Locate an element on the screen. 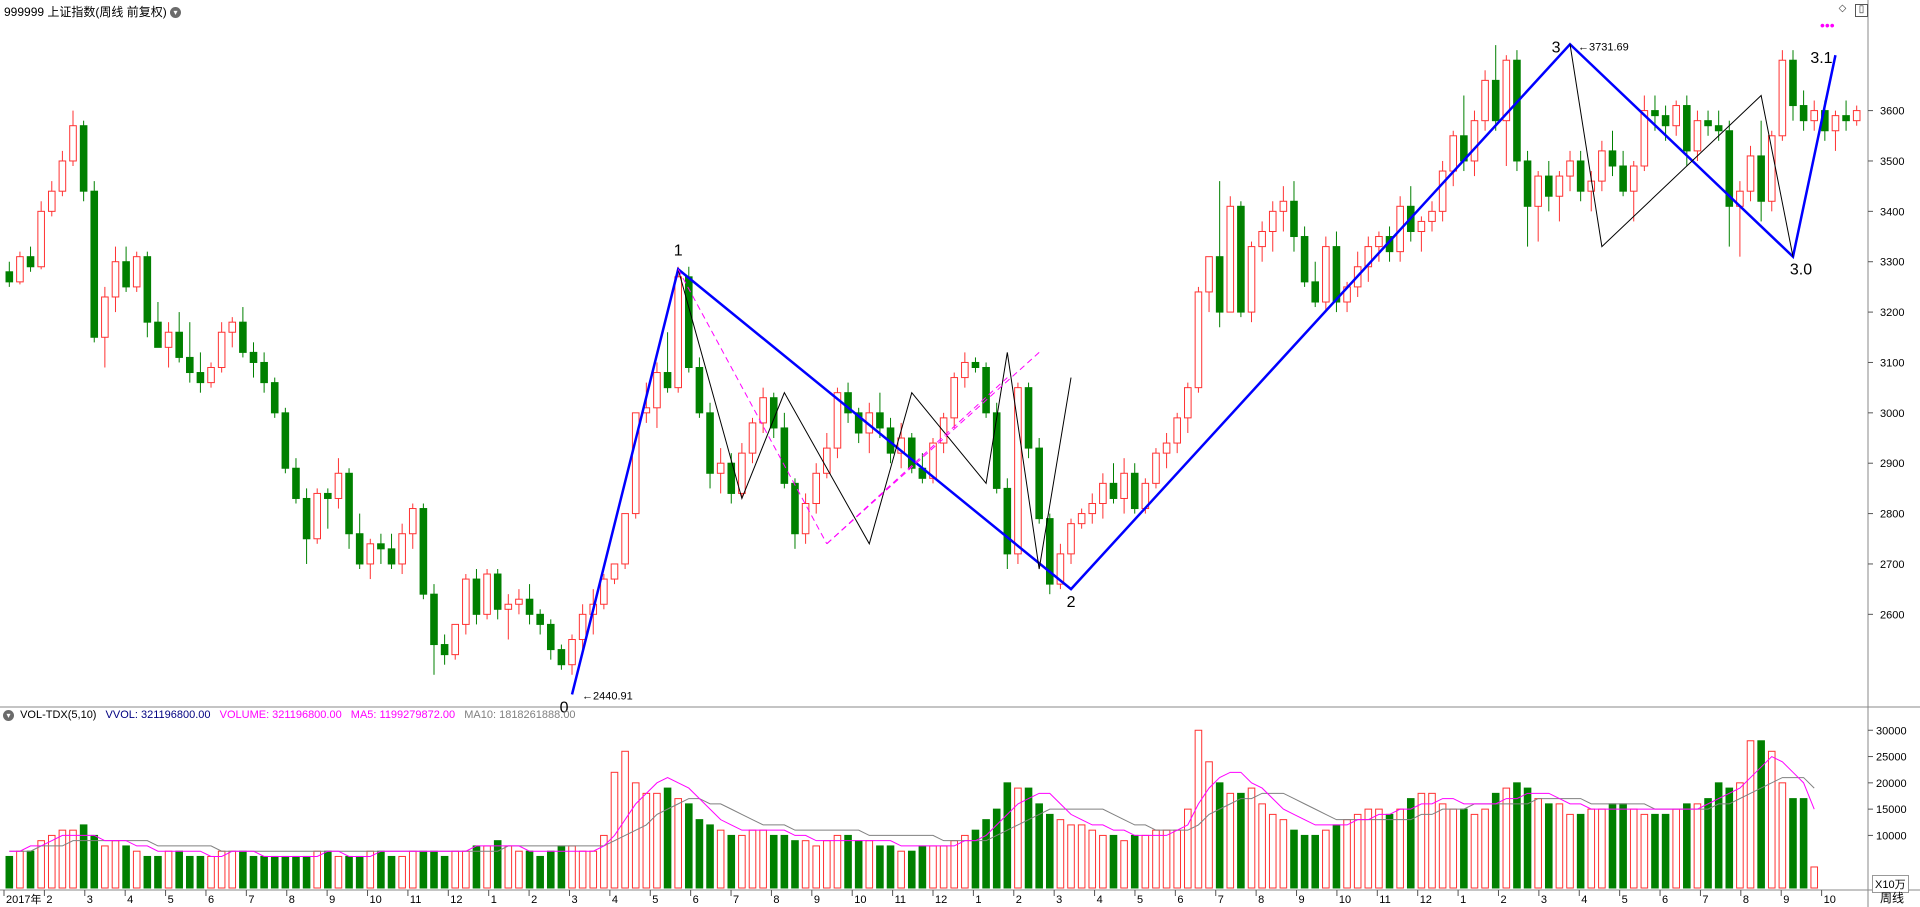 This screenshot has width=1920, height=907. wave-label: 3 is located at coordinates (1556, 47).